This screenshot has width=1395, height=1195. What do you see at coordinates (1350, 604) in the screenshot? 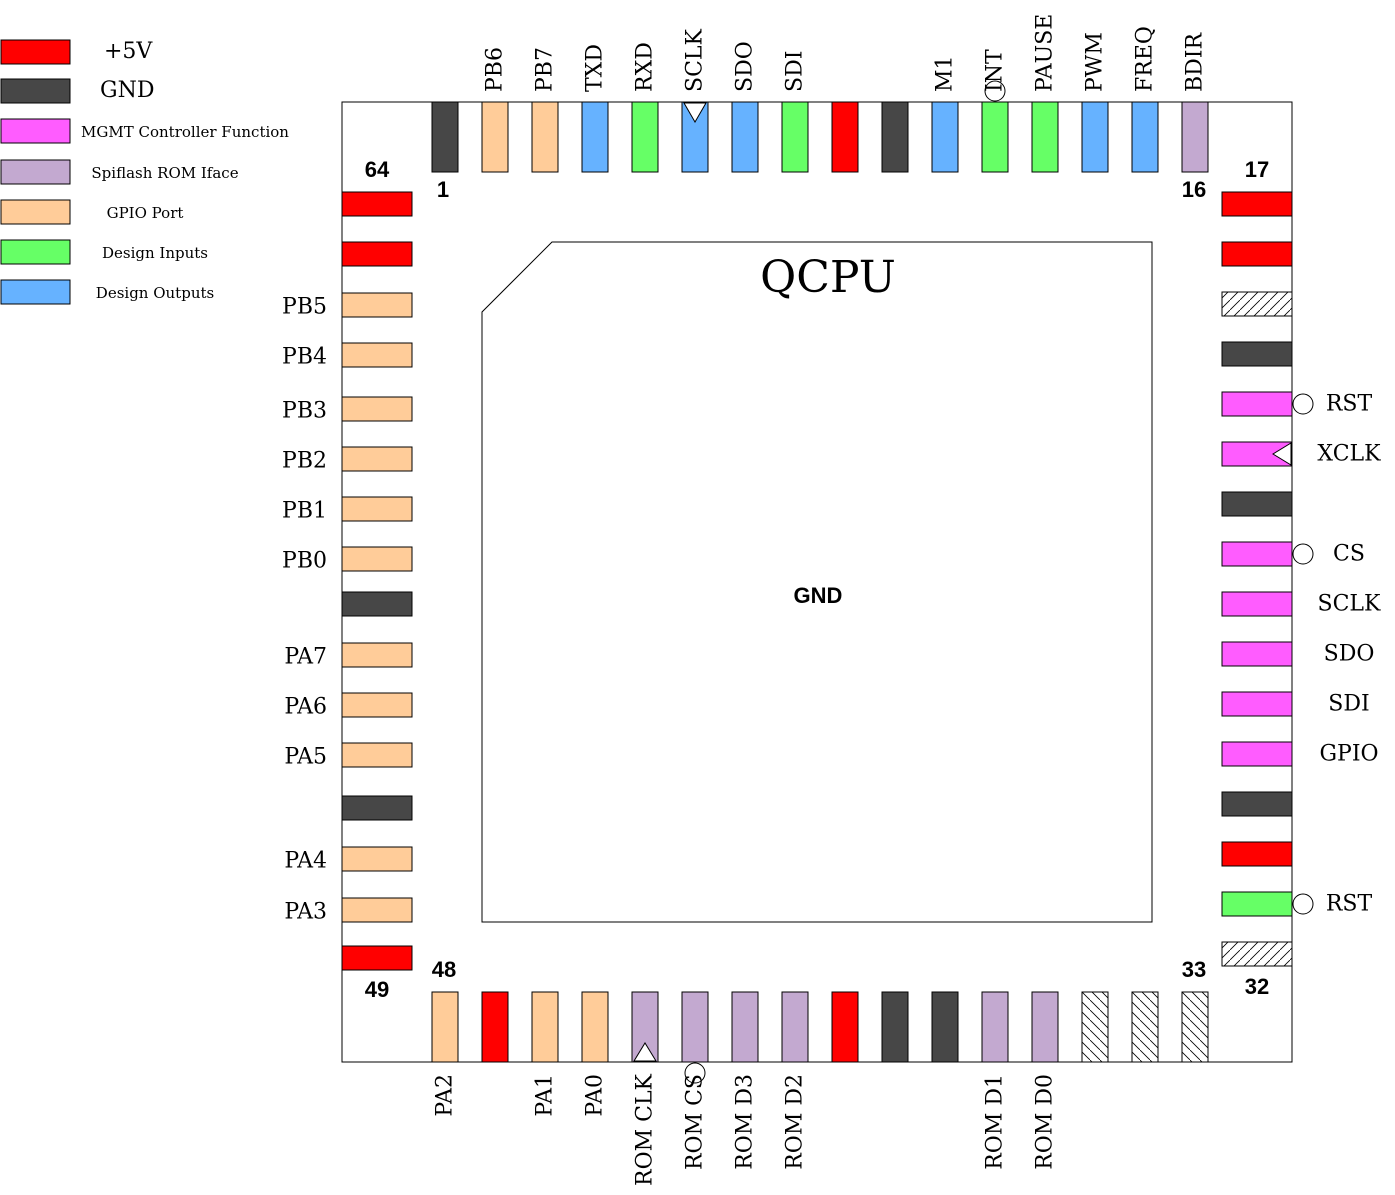
I see `right-pin-25-label: SCLK` at bounding box center [1350, 604].